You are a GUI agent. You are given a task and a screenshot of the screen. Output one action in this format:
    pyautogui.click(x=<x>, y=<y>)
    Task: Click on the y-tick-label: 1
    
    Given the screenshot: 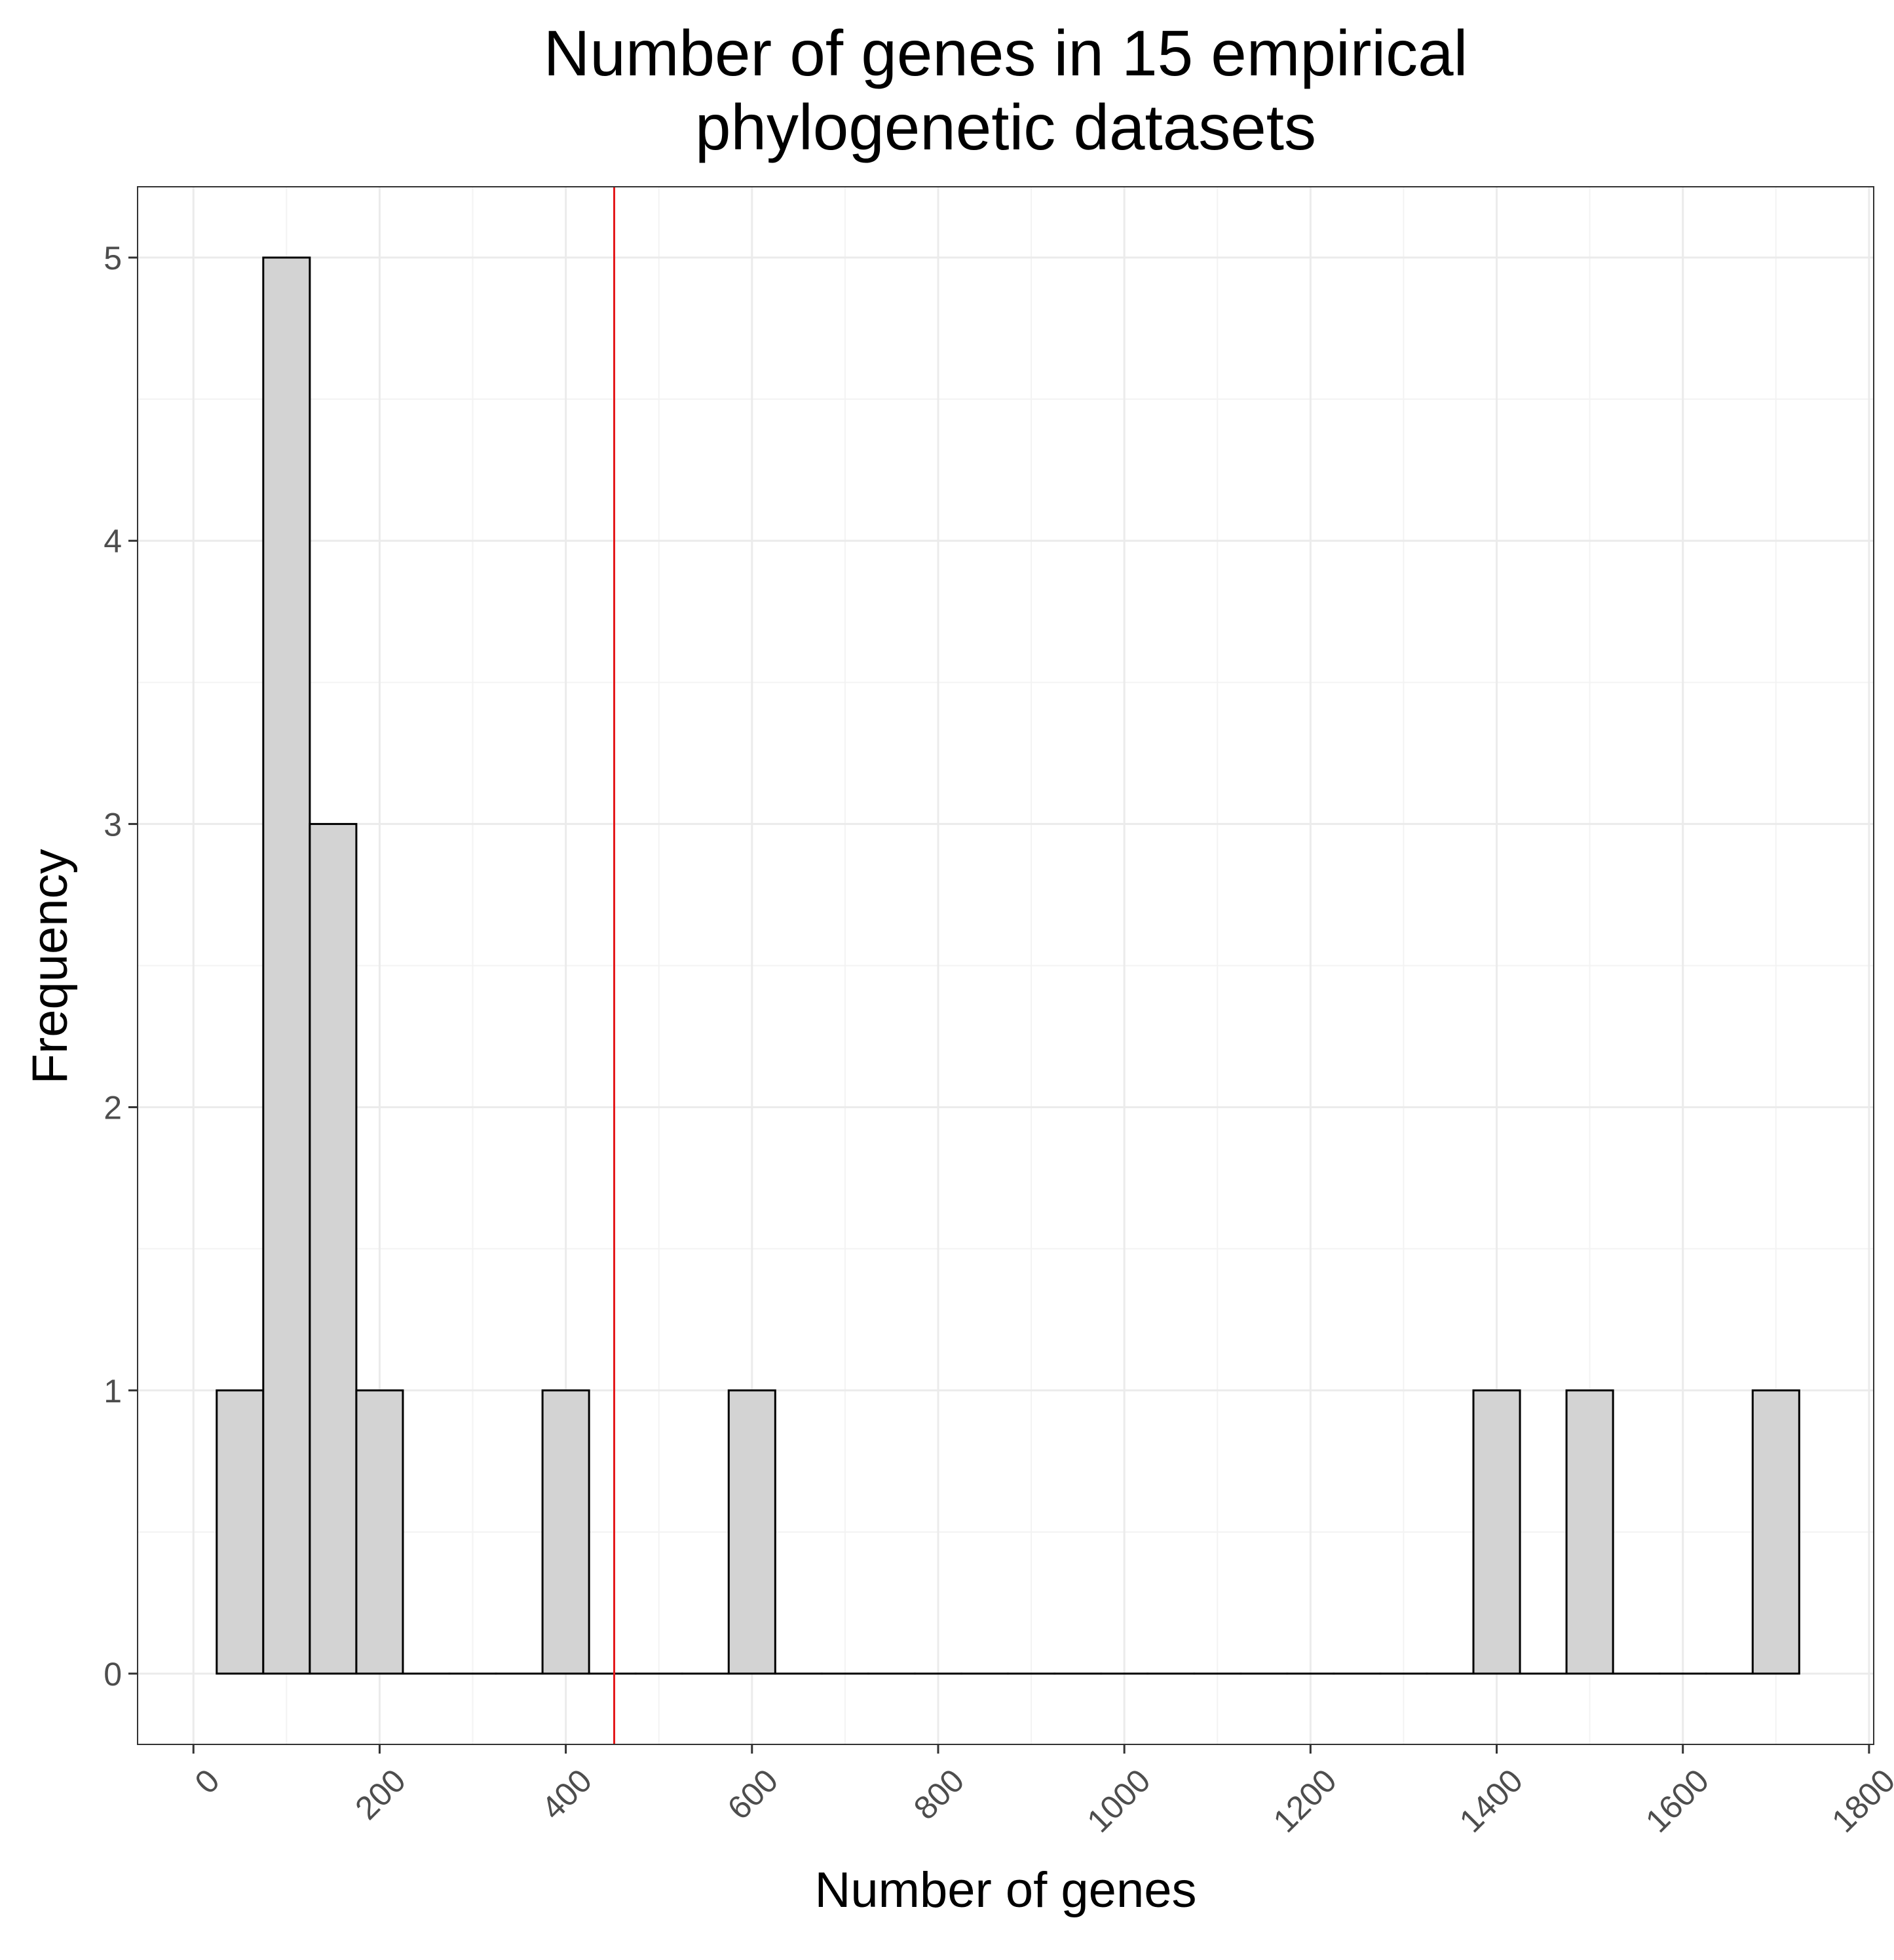 What is the action you would take?
    pyautogui.click(x=113, y=1391)
    